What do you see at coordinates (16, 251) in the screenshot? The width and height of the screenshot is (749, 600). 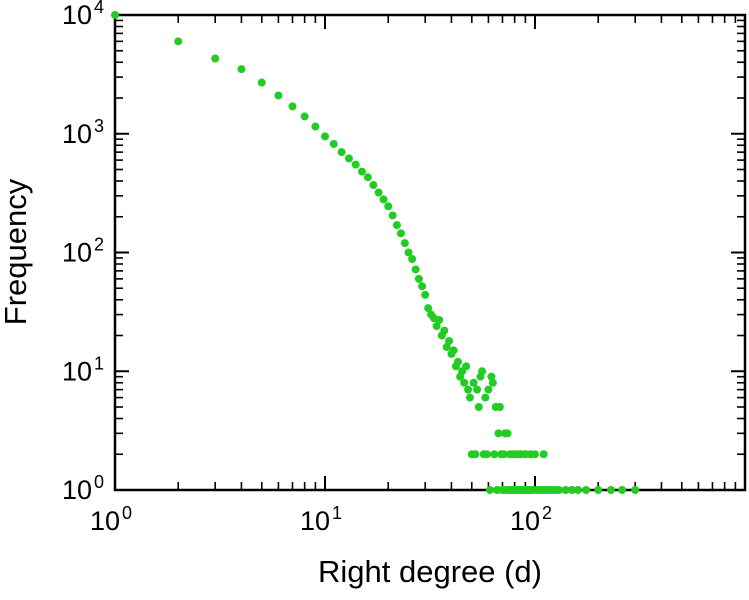 I see `y-axis-label: Frequency` at bounding box center [16, 251].